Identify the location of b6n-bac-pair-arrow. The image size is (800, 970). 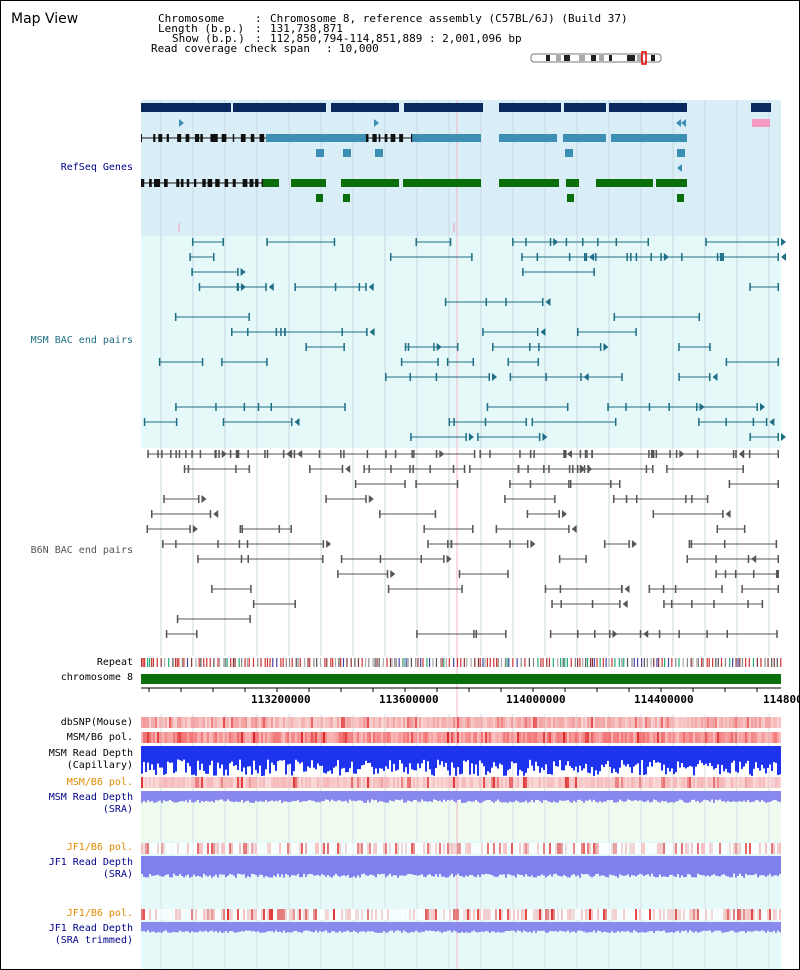
(615, 634).